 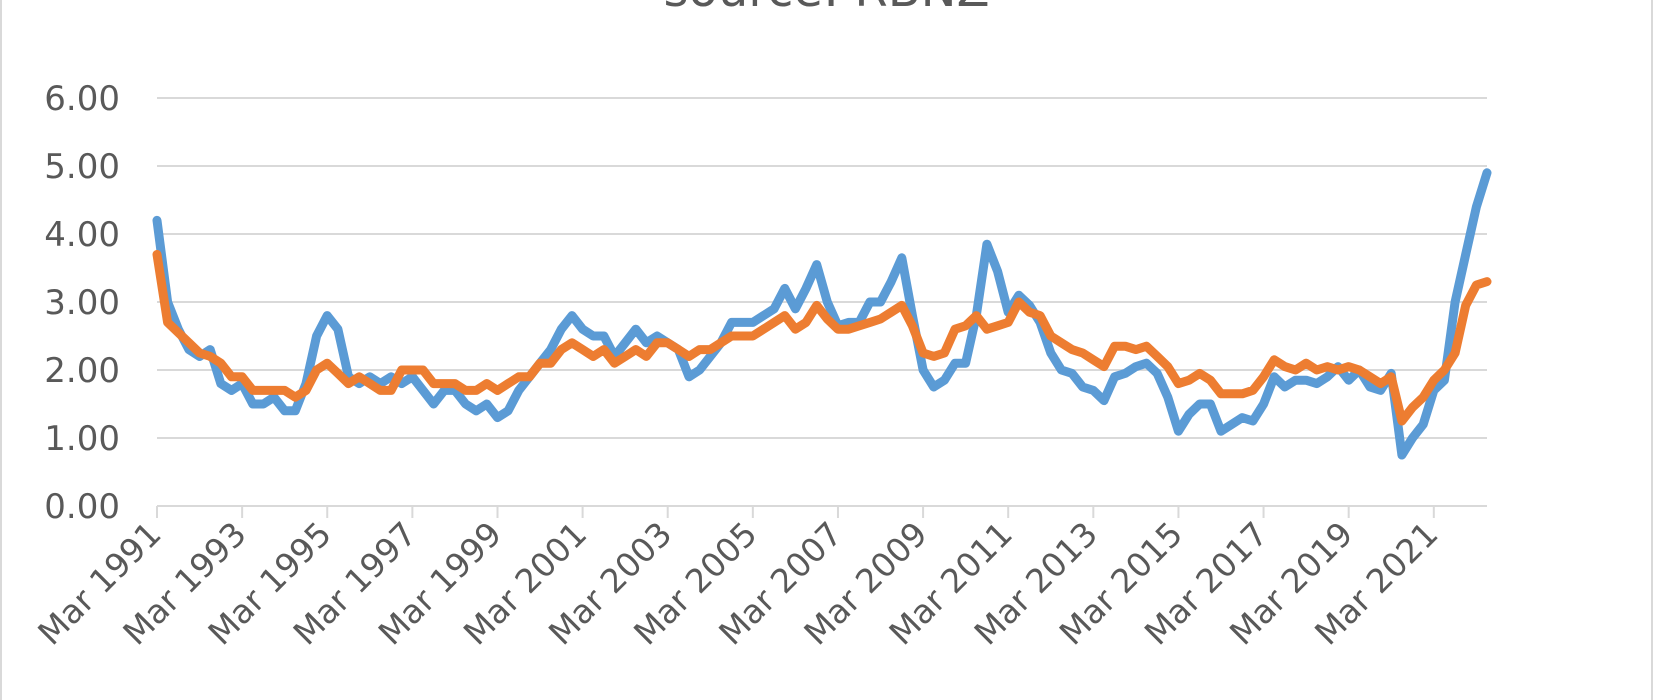 I want to click on chart-title: source: RBNZ, so click(x=826, y=9).